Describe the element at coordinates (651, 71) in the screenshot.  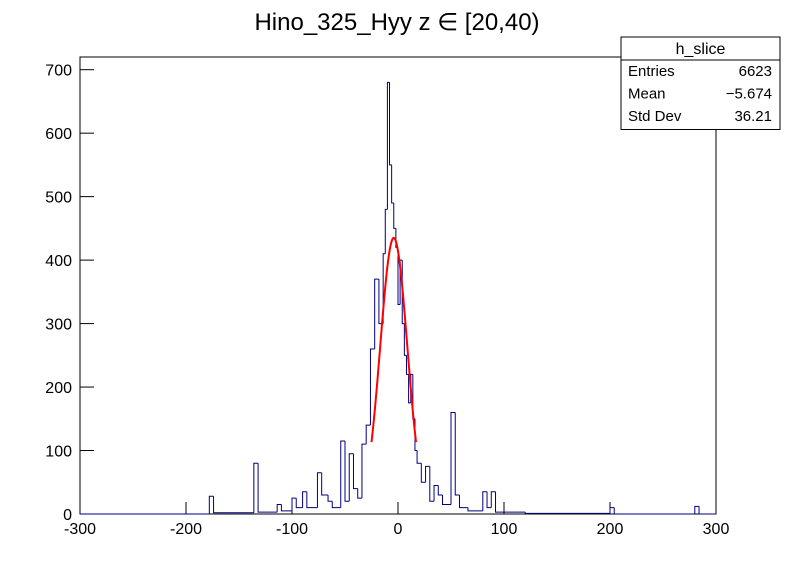
I see `stats-label: Entries` at that location.